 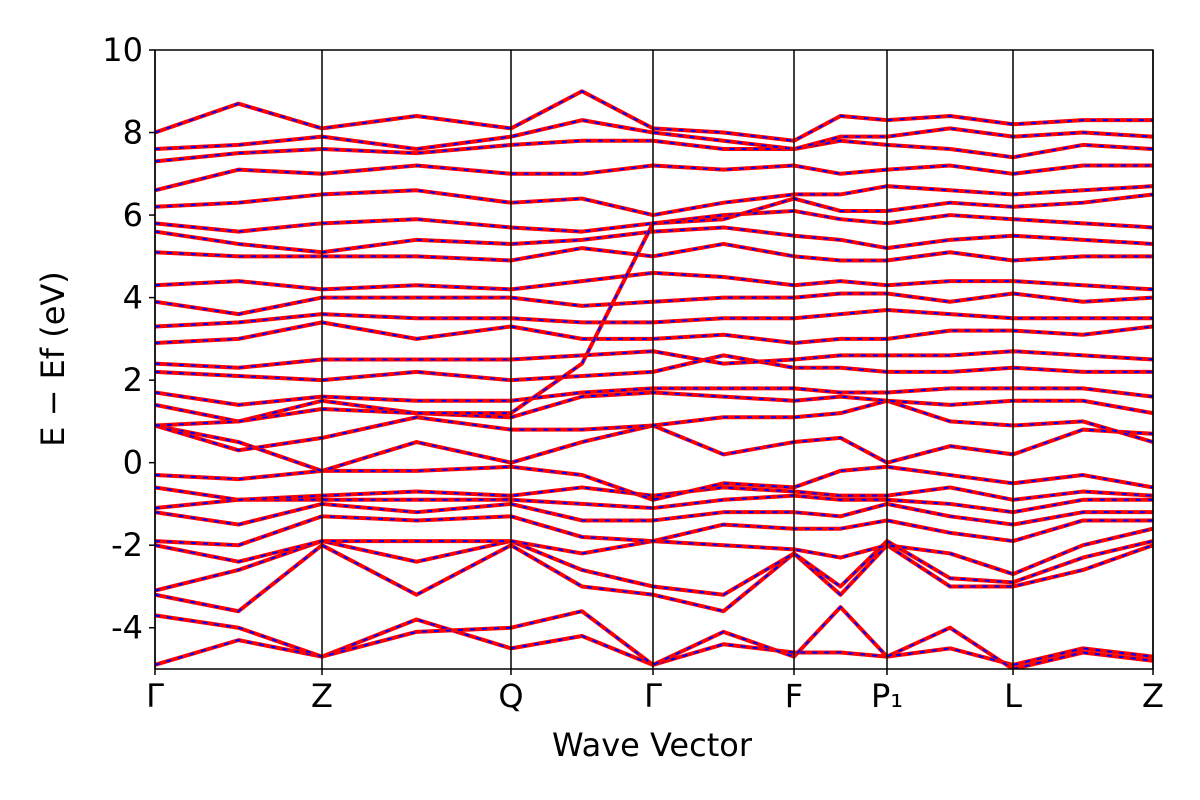 I want to click on y-tick-label: 10, so click(x=122, y=50).